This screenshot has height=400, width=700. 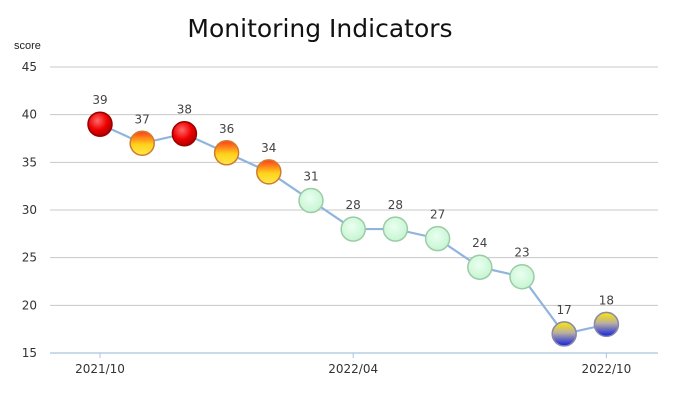 I want to click on data-label: 24, so click(x=479, y=243).